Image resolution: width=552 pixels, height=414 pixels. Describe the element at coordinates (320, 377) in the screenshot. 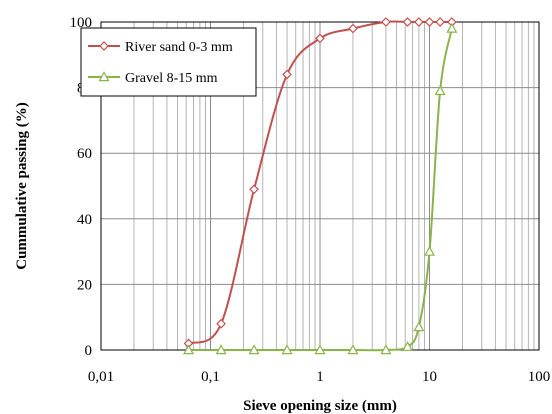

I see `x-tick-label: 1` at that location.